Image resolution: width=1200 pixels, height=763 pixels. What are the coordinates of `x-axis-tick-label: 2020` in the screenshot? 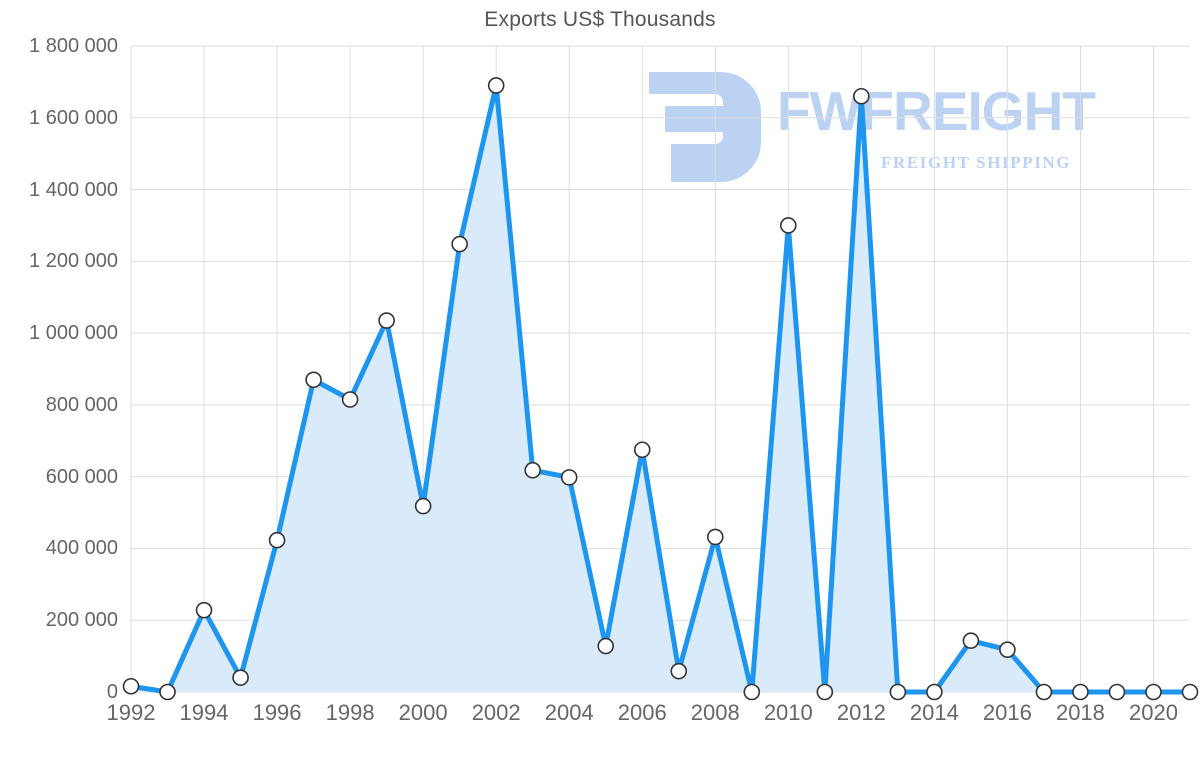 It's located at (1153, 712).